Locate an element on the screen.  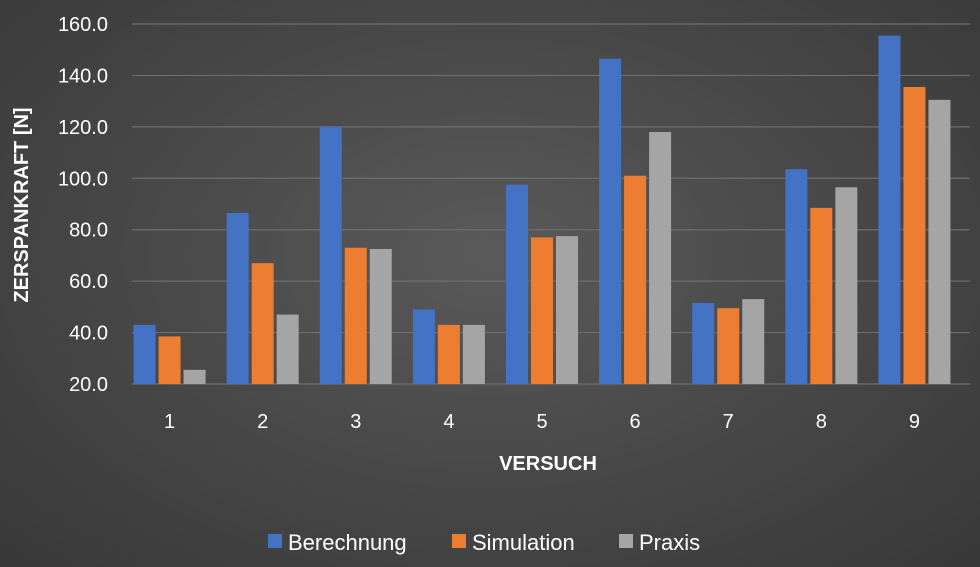
legend-label: Praxis is located at coordinates (669, 542).